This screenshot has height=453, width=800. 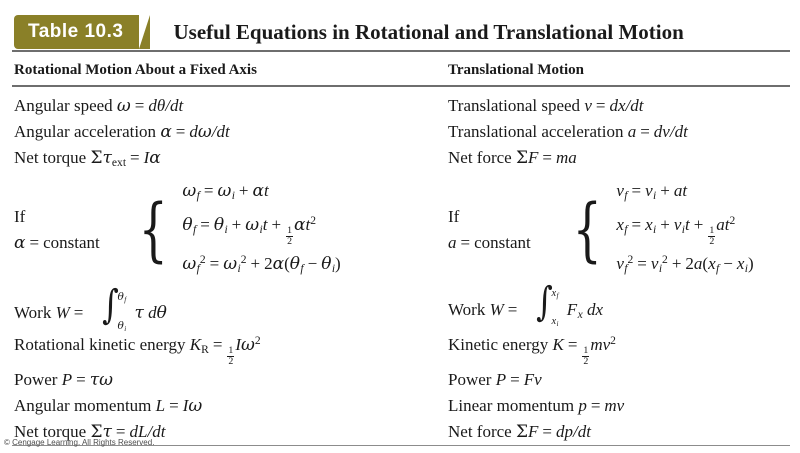 I want to click on condition-label-translational: If a = constant, so click(x=508, y=230).